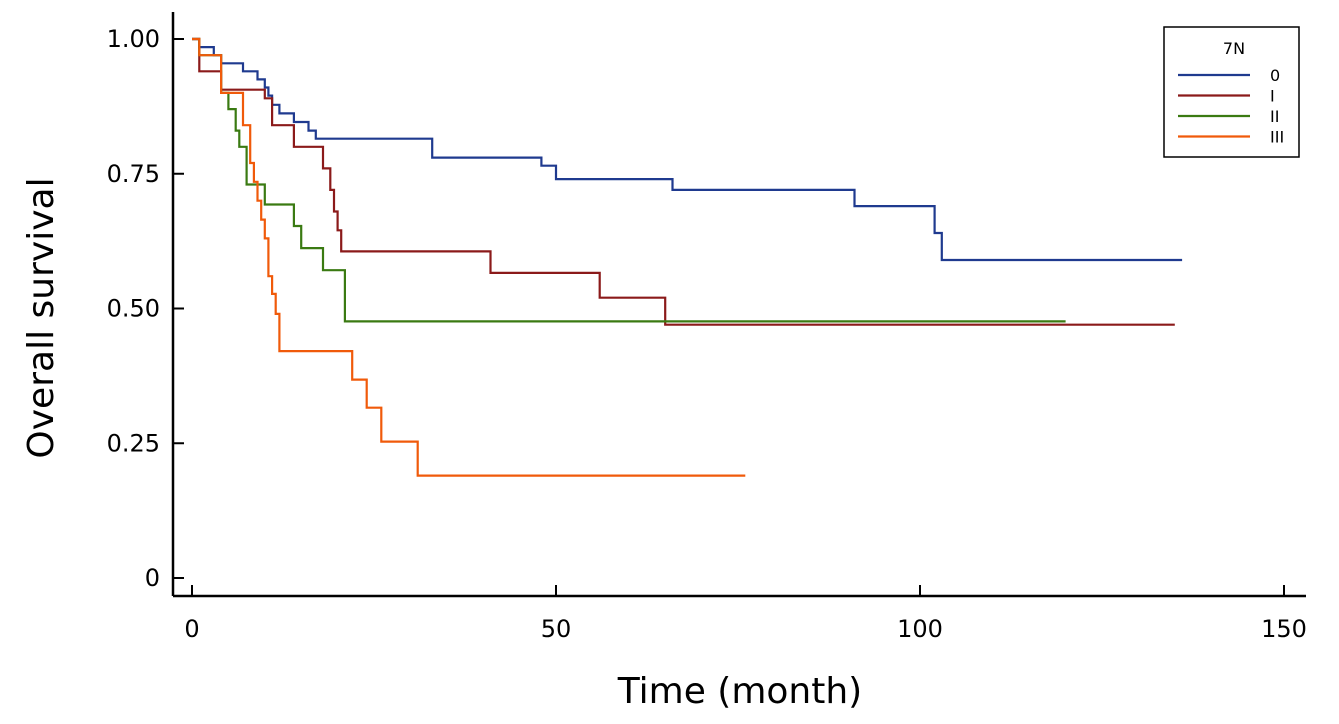 This screenshot has width=1339, height=724. I want to click on y-tick-label: 0.50, so click(133, 309).